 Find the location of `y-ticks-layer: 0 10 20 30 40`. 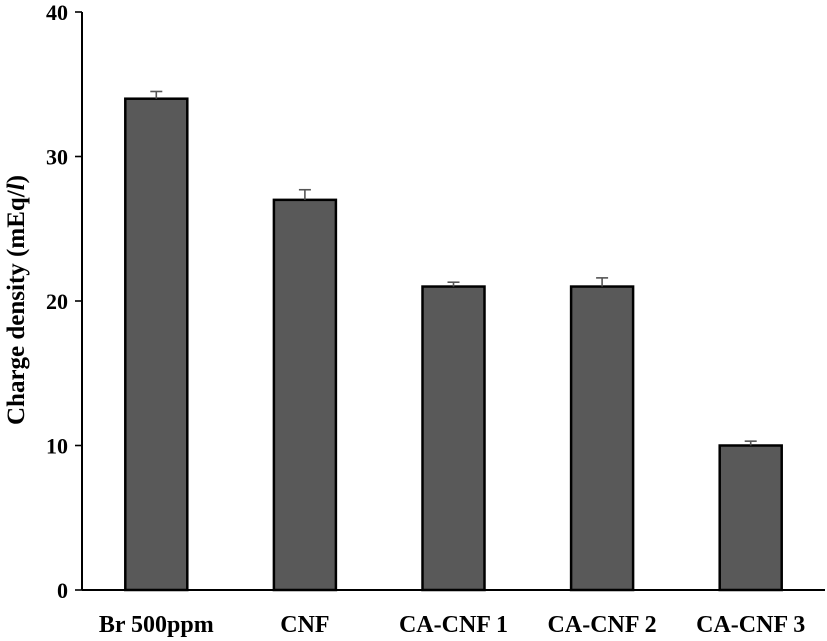

y-ticks-layer: 0 10 20 30 40 is located at coordinates (64, 301).